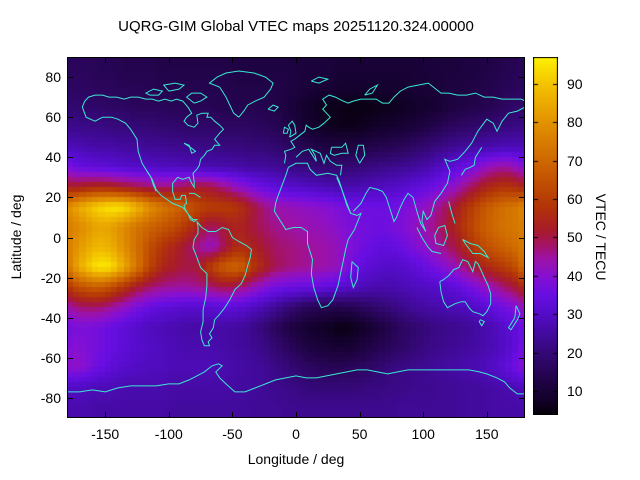 This screenshot has height=480, width=640. What do you see at coordinates (575, 160) in the screenshot?
I see `cbtick-label: 70` at bounding box center [575, 160].